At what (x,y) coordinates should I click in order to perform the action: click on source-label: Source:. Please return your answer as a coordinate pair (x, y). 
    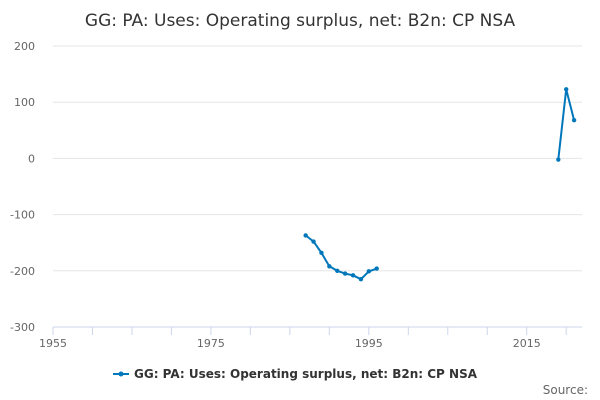
    Looking at the image, I should click on (565, 390).